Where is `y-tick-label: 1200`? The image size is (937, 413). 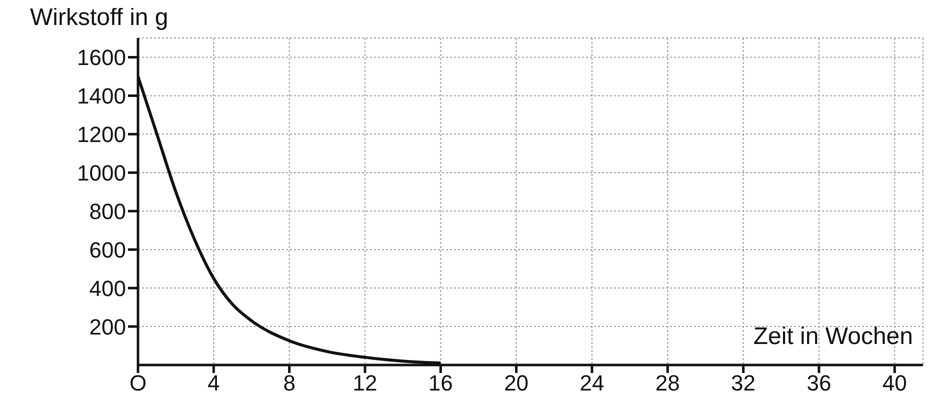
y-tick-label: 1200 is located at coordinates (101, 134).